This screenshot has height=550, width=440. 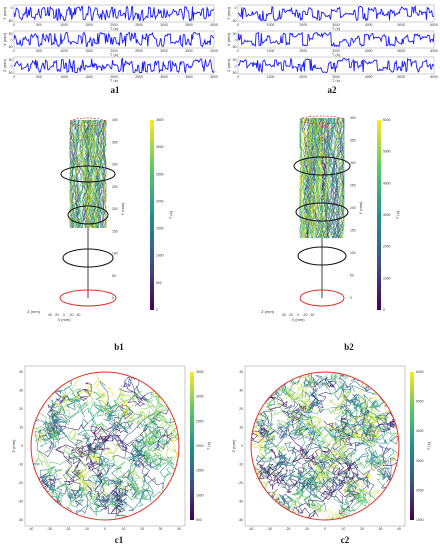 I want to click on ts-xtick: 5000, so click(x=402, y=77).